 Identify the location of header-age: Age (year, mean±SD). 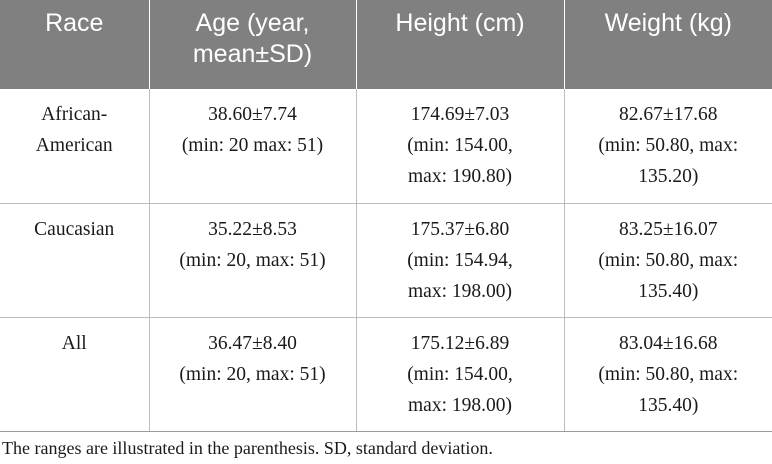
(253, 44).